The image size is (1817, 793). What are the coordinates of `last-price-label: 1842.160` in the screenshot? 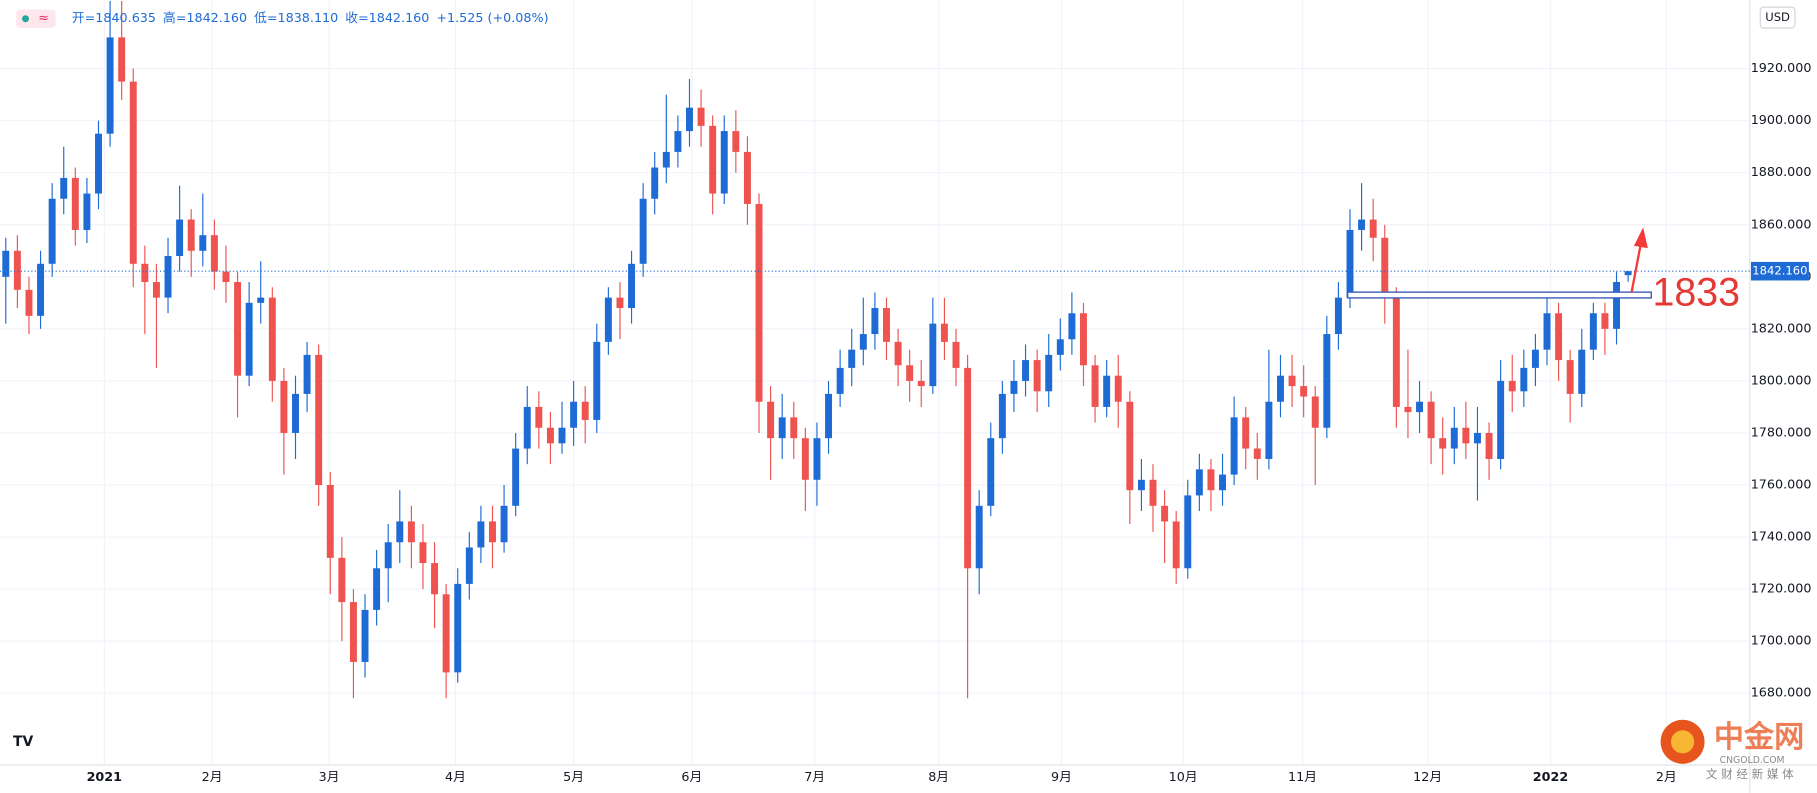 It's located at (1779, 271).